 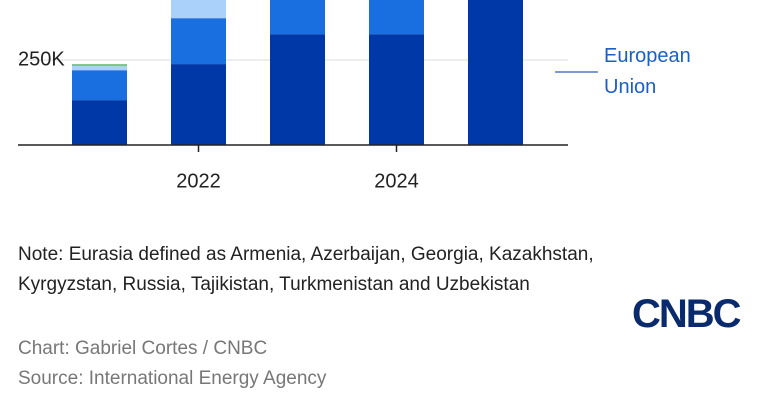 I want to click on source: Source: International Energy Agency, so click(x=172, y=378).